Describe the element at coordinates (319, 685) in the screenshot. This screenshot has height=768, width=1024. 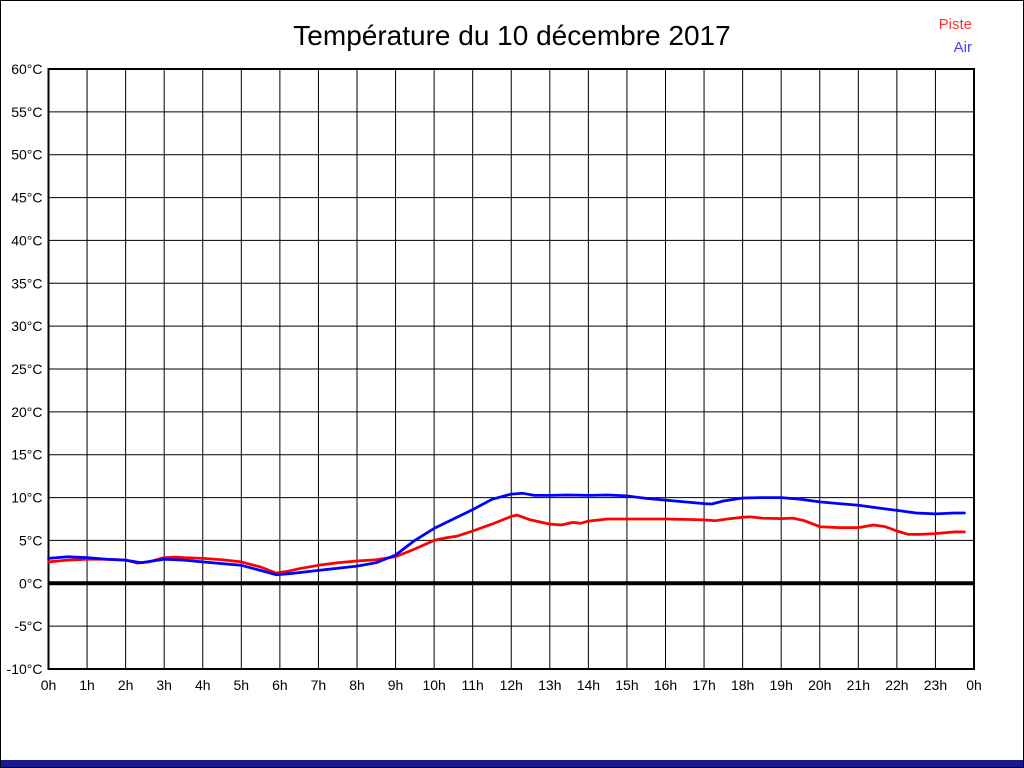
I see `x-tick-label: 7h` at that location.